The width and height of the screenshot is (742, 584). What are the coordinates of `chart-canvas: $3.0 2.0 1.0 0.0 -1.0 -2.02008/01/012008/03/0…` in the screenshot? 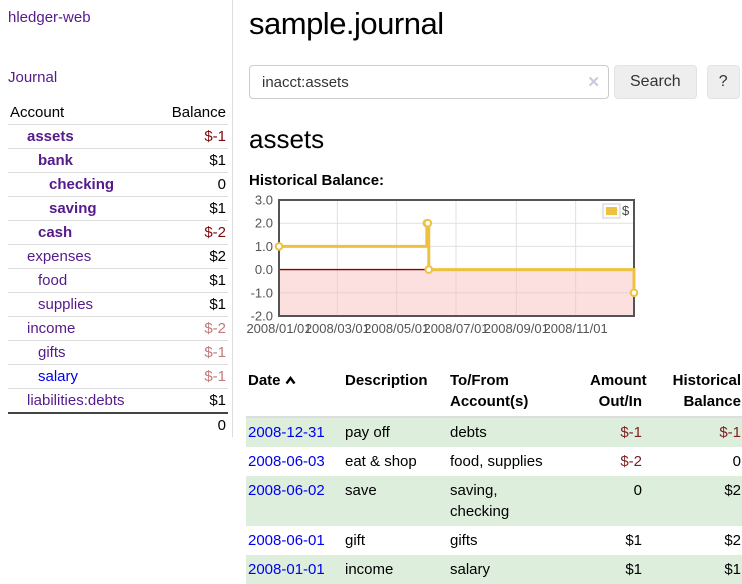 It's located at (442, 264).